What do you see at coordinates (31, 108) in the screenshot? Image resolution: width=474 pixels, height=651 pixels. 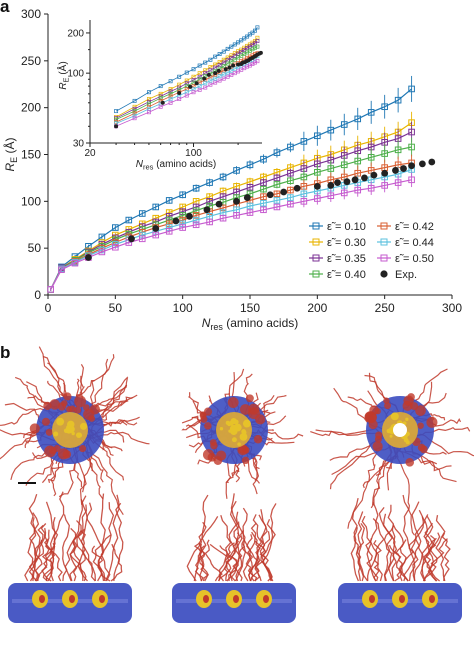 I see `y-tick-label: 200` at bounding box center [31, 108].